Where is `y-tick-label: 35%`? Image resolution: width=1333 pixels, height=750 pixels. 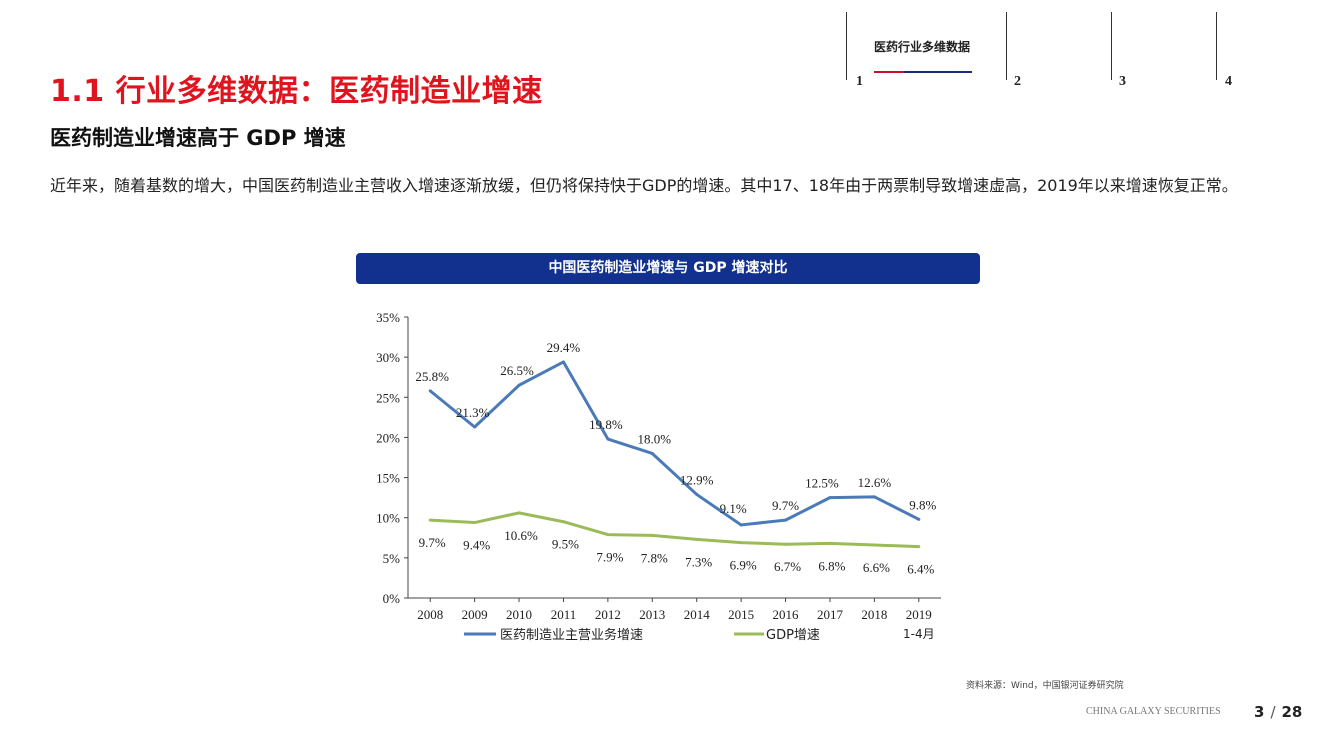 y-tick-label: 35% is located at coordinates (388, 317).